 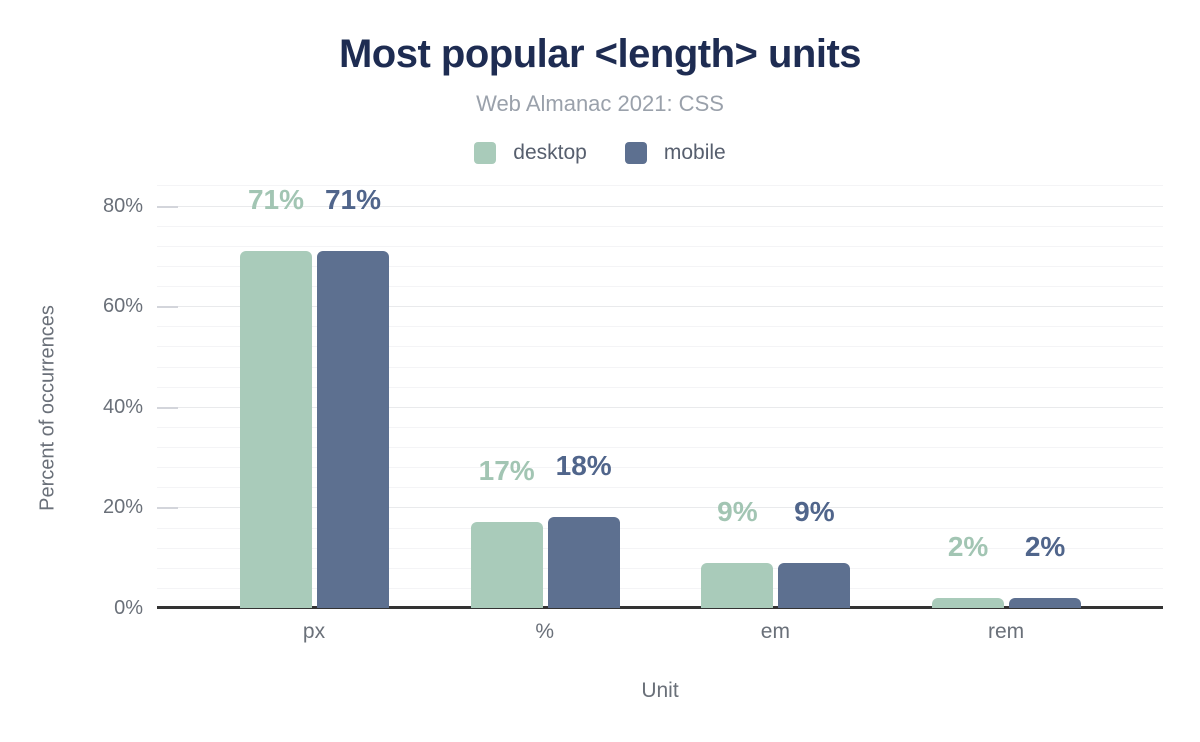 I want to click on bar-desktop-px, so click(x=276, y=429).